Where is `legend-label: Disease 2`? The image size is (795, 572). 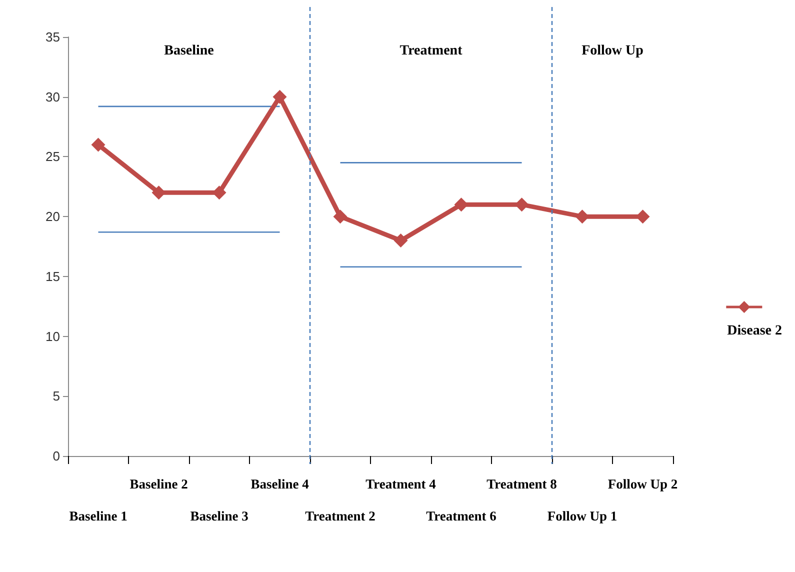 legend-label: Disease 2 is located at coordinates (754, 331).